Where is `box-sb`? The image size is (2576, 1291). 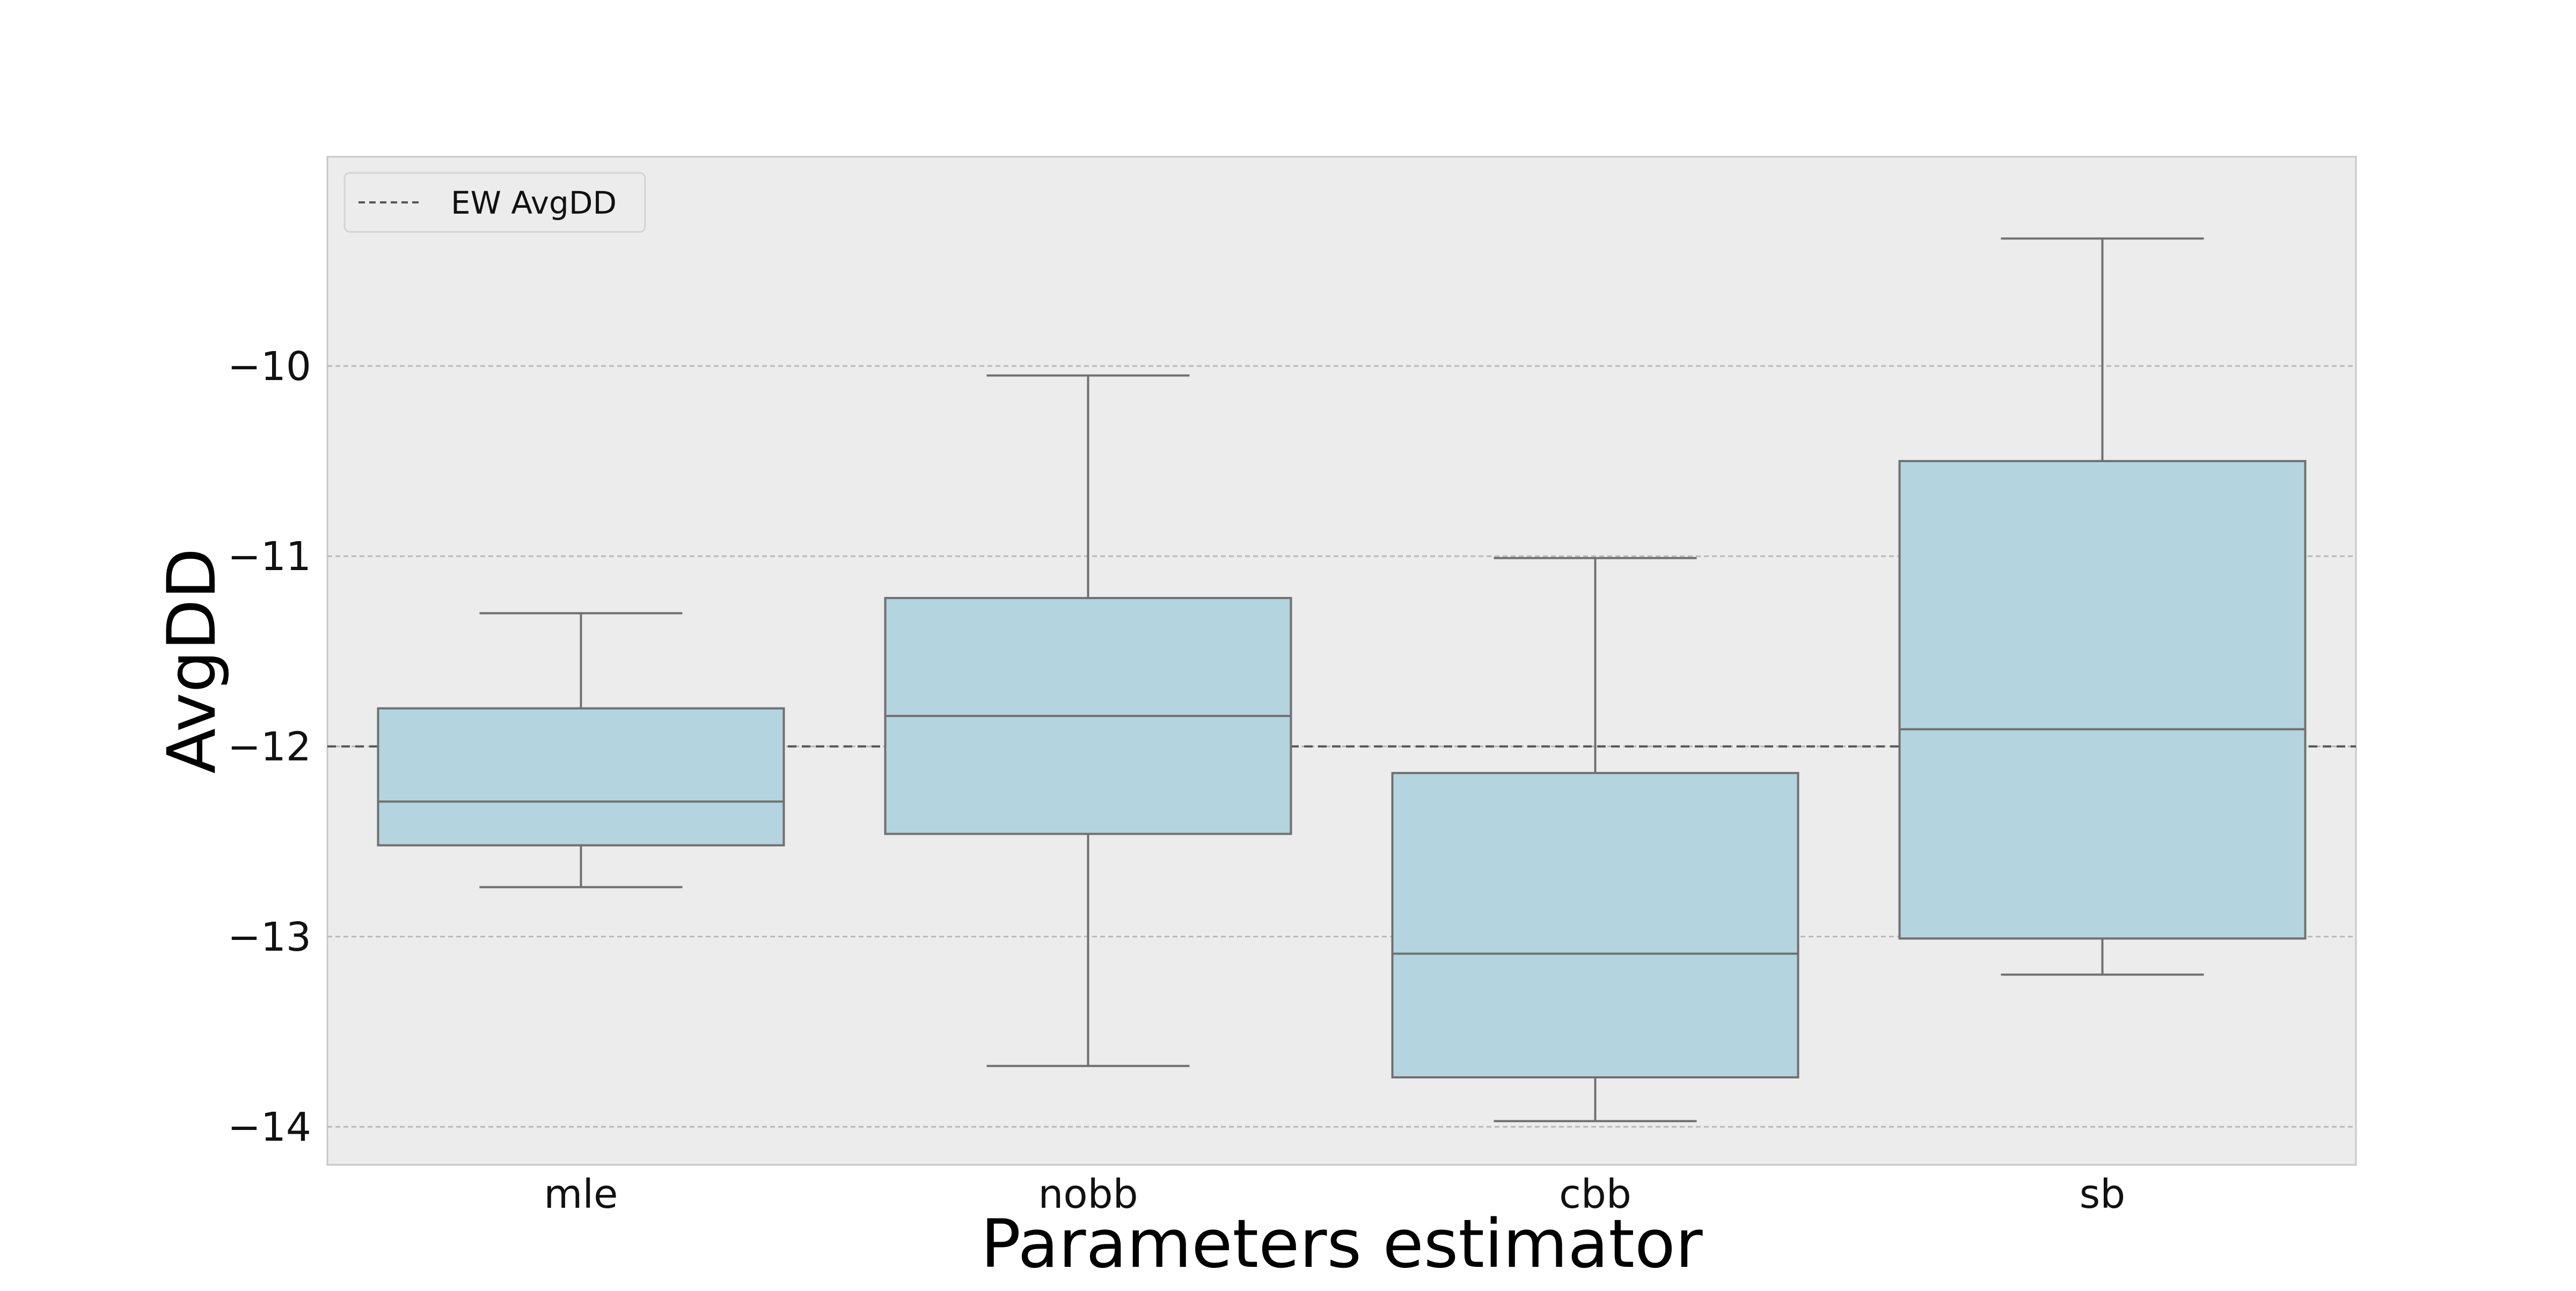 box-sb is located at coordinates (2102, 607).